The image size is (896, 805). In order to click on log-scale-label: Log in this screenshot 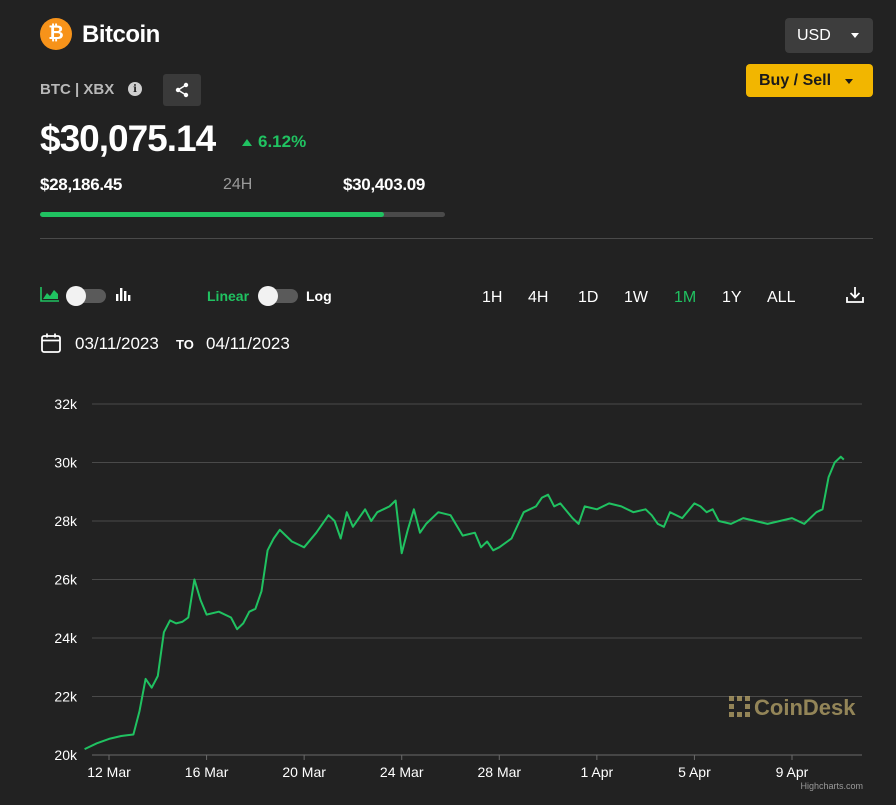, I will do `click(319, 296)`.